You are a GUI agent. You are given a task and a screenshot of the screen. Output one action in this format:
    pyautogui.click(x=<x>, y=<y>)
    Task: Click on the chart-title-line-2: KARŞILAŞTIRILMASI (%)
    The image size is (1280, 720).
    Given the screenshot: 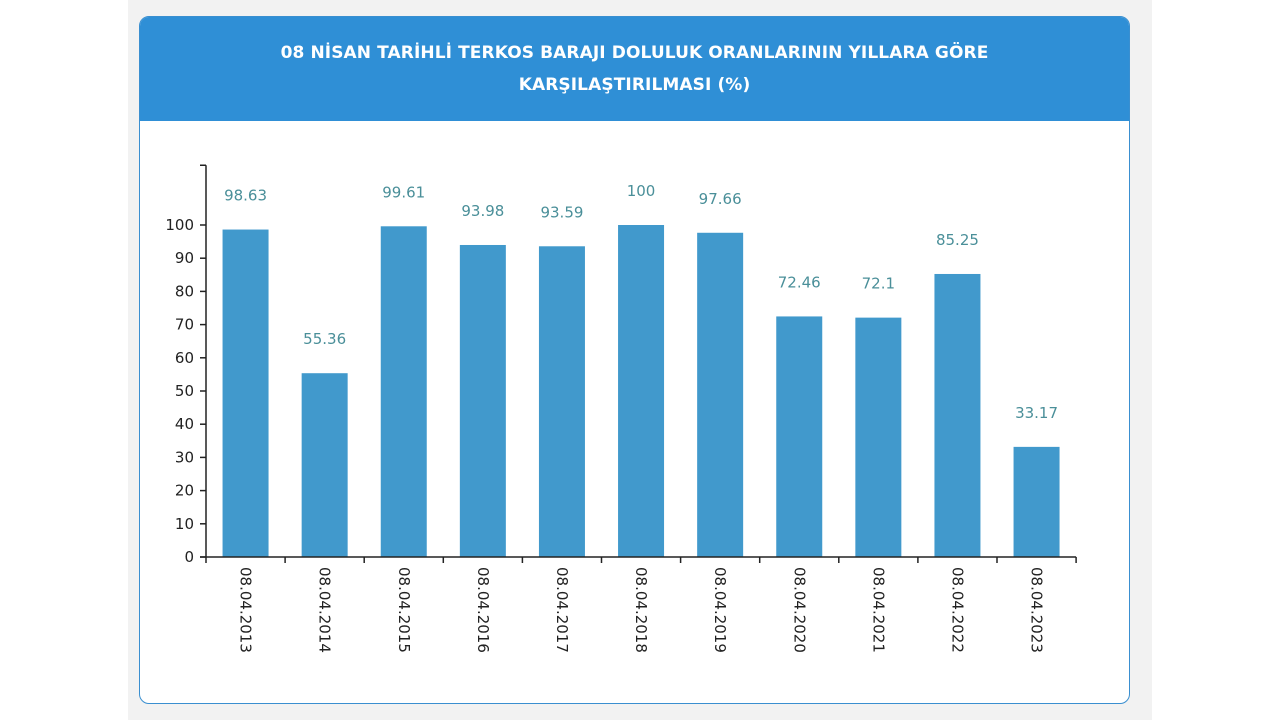 What is the action you would take?
    pyautogui.click(x=634, y=85)
    